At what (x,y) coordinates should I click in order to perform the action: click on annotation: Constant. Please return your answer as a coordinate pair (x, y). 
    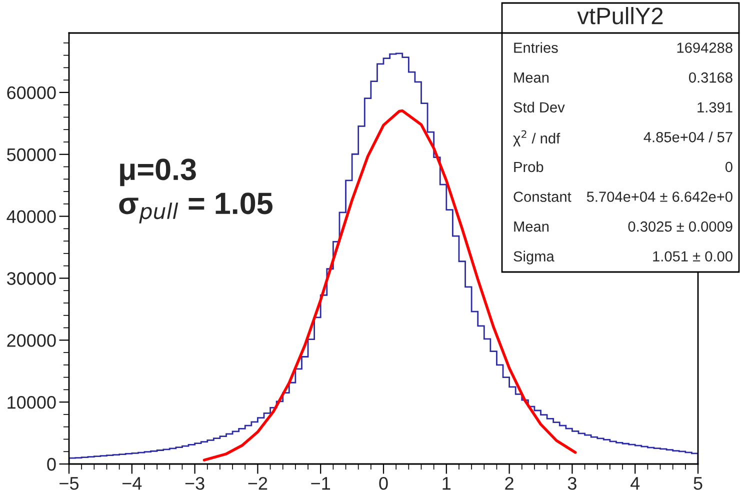
    Looking at the image, I should click on (543, 197).